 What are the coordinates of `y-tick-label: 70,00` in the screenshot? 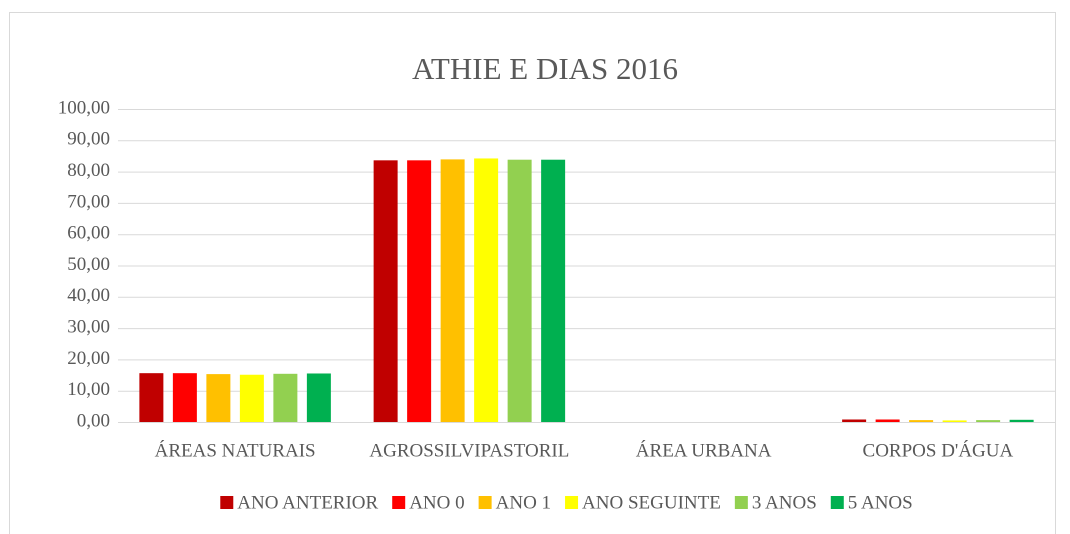 It's located at (88, 201).